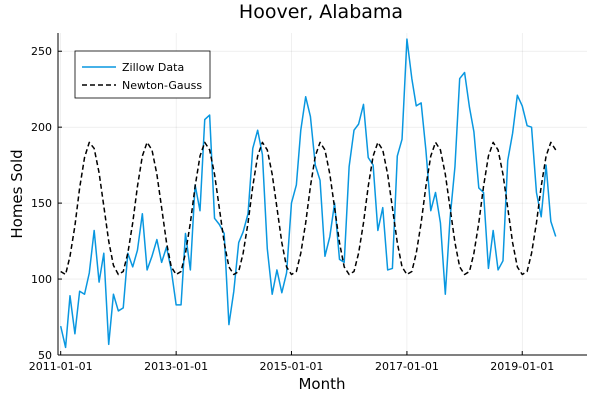  Describe the element at coordinates (153, 67) in the screenshot. I see `legend-label-zillow-data: Zillow Data` at that location.